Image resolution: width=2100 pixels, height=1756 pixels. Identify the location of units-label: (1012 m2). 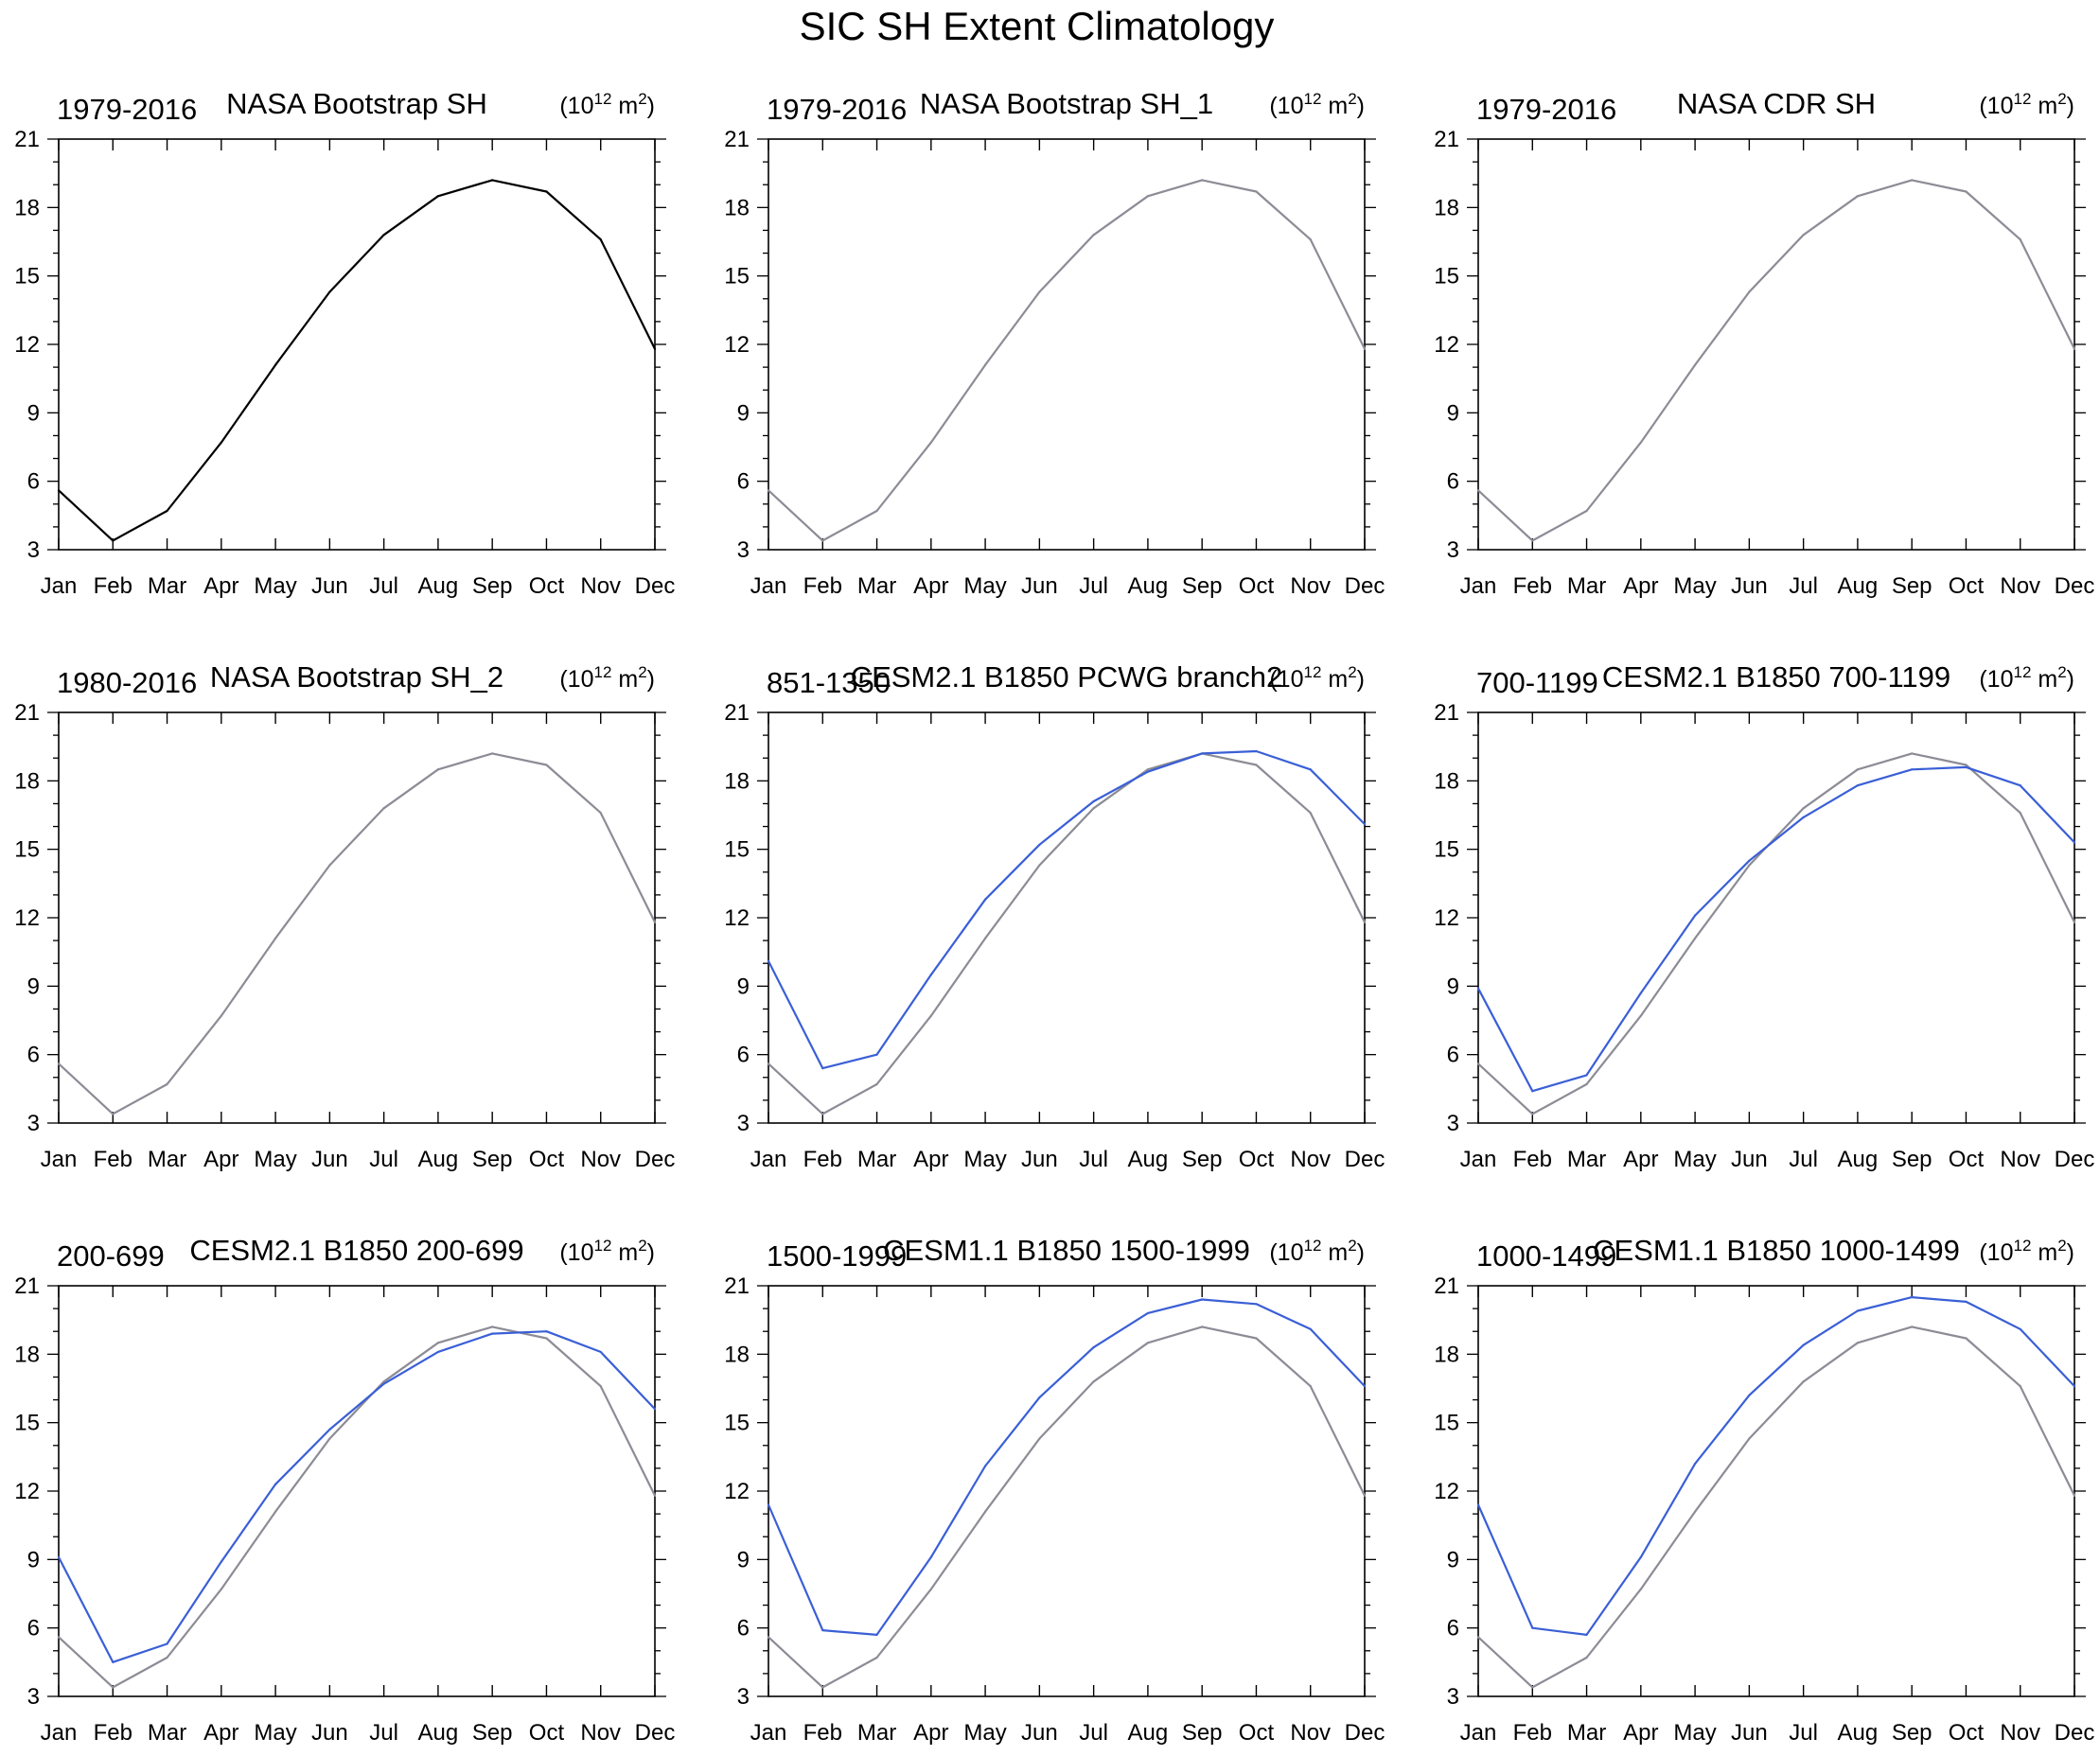
(2026, 104).